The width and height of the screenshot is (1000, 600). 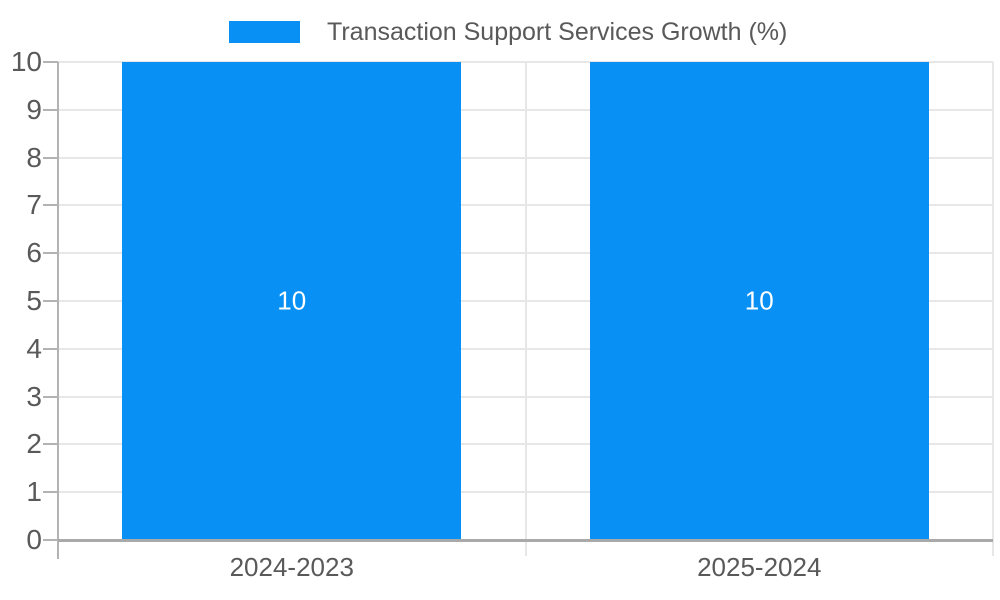 What do you see at coordinates (34, 444) in the screenshot?
I see `y-tick-label: 2` at bounding box center [34, 444].